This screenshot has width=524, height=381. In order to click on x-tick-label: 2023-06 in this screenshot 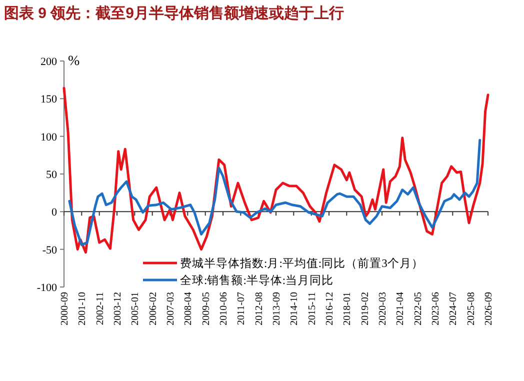, I will do `click(436, 309)`.